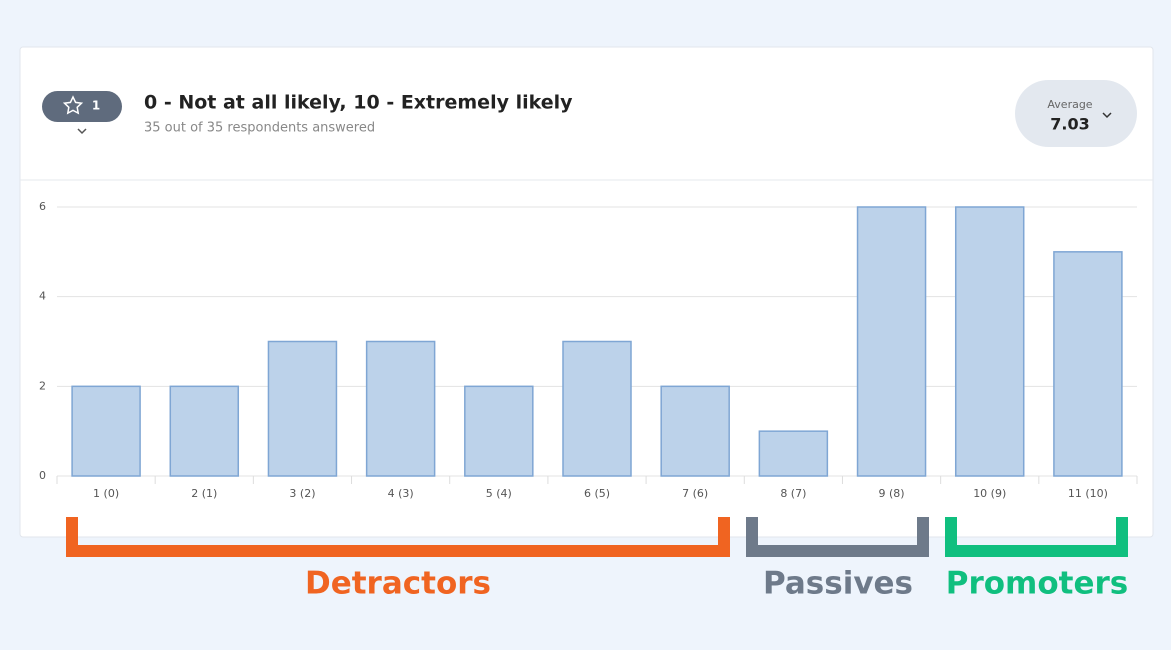 The height and width of the screenshot is (650, 1171). What do you see at coordinates (499, 493) in the screenshot?
I see `x-tick-label: 5 (4)` at bounding box center [499, 493].